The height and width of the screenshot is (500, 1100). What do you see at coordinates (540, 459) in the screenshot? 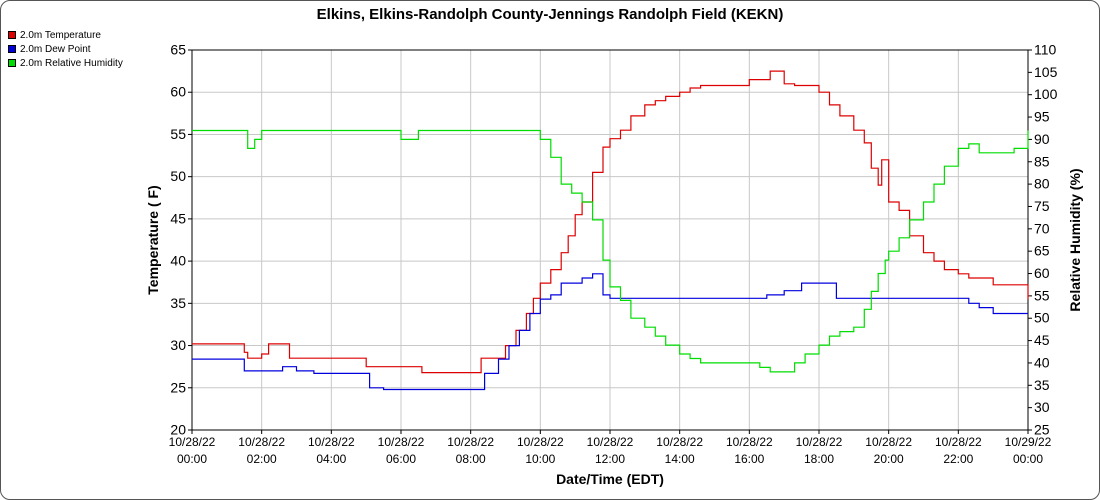
I see `x-tick-label-time: 10:00` at bounding box center [540, 459].